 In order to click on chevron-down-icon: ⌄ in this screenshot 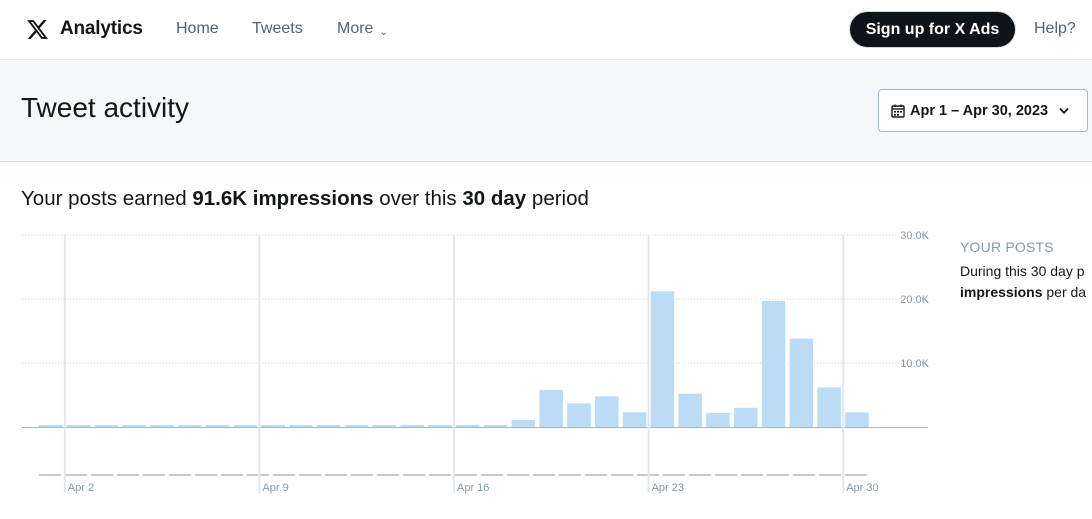, I will do `click(383, 32)`.